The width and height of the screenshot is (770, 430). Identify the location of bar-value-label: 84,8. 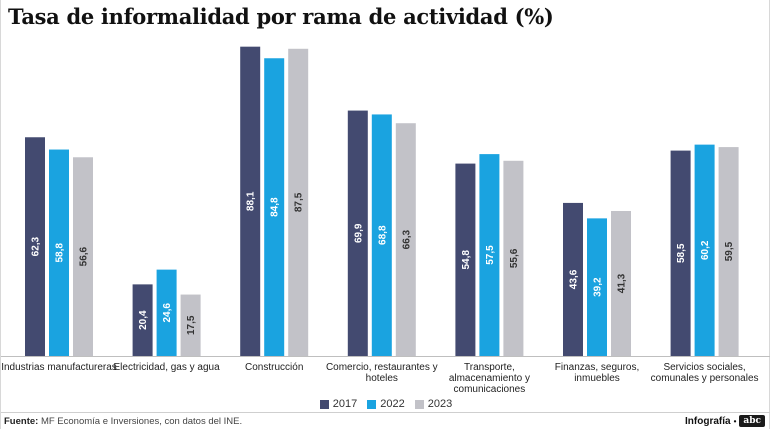
(275, 207).